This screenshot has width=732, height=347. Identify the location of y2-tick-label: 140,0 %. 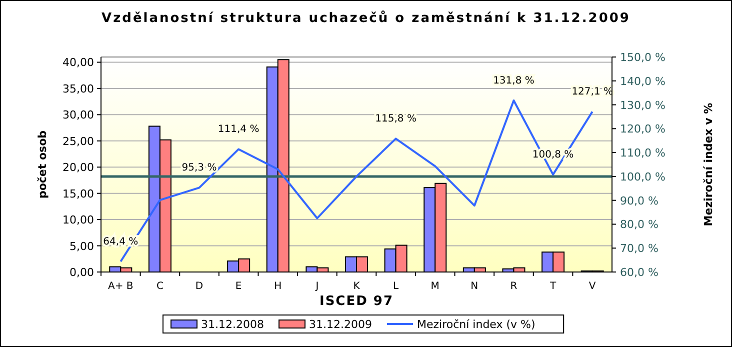
(643, 81).